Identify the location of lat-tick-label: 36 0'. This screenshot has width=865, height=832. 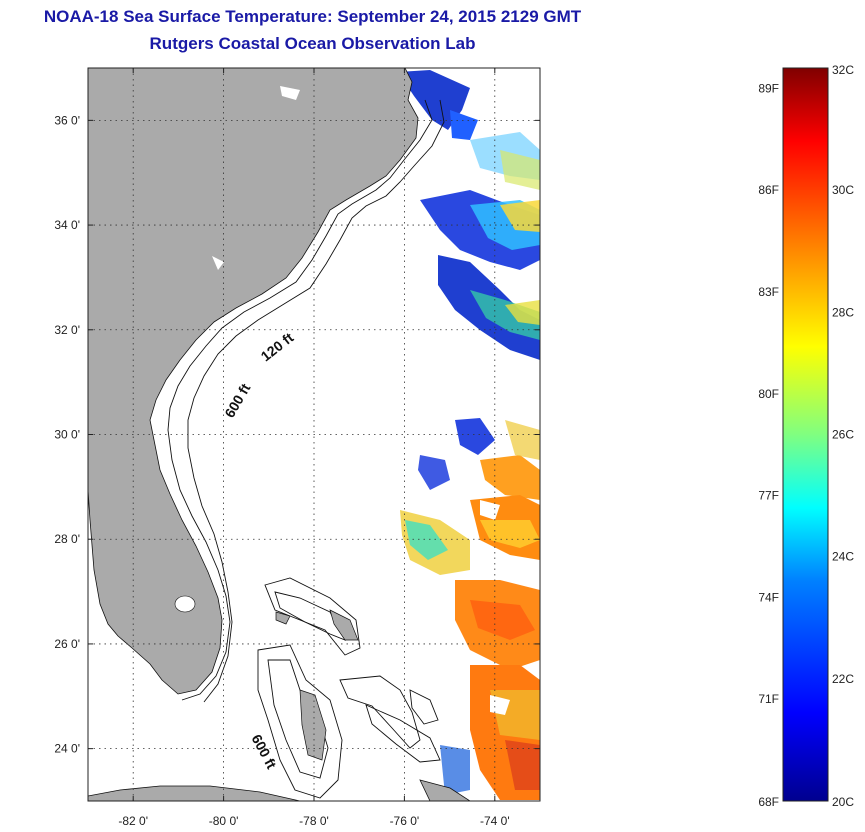
(67, 120).